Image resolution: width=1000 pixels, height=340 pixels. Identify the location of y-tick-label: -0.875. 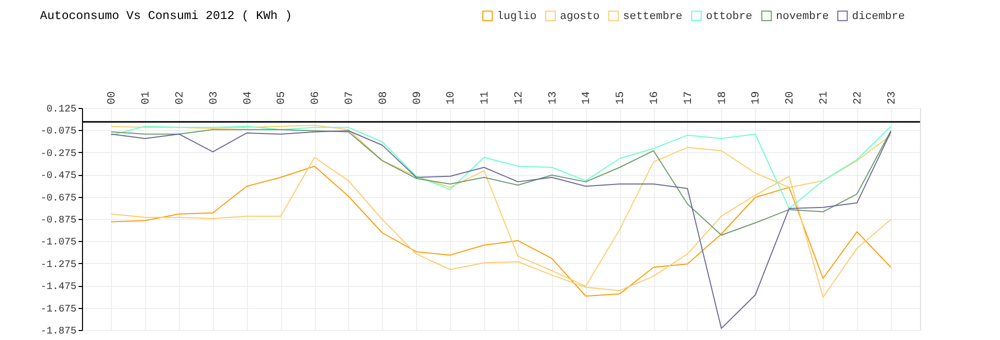
(58, 221).